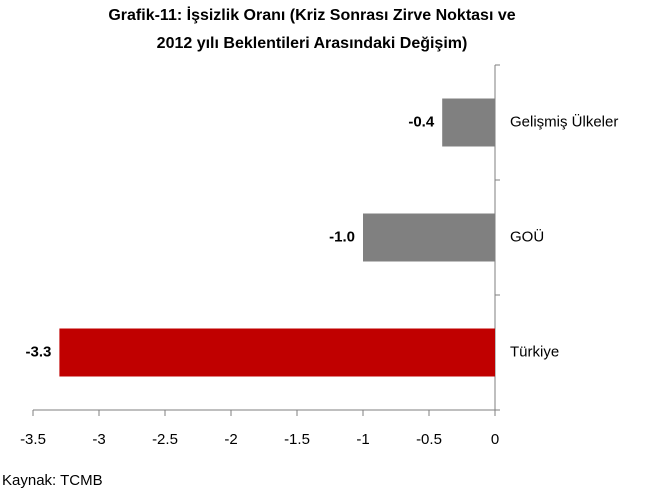 The image size is (647, 495). What do you see at coordinates (527, 236) in the screenshot?
I see `category-label: GOÜ` at bounding box center [527, 236].